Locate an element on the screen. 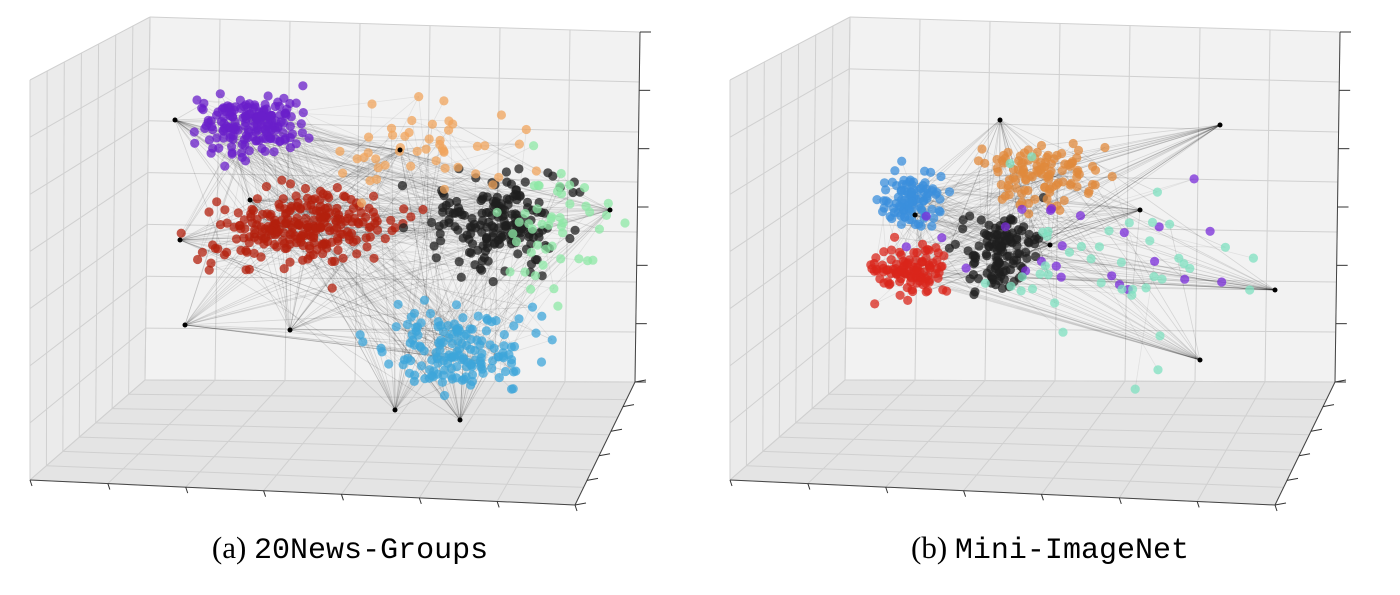  hub-point is located at coordinates (290, 330).